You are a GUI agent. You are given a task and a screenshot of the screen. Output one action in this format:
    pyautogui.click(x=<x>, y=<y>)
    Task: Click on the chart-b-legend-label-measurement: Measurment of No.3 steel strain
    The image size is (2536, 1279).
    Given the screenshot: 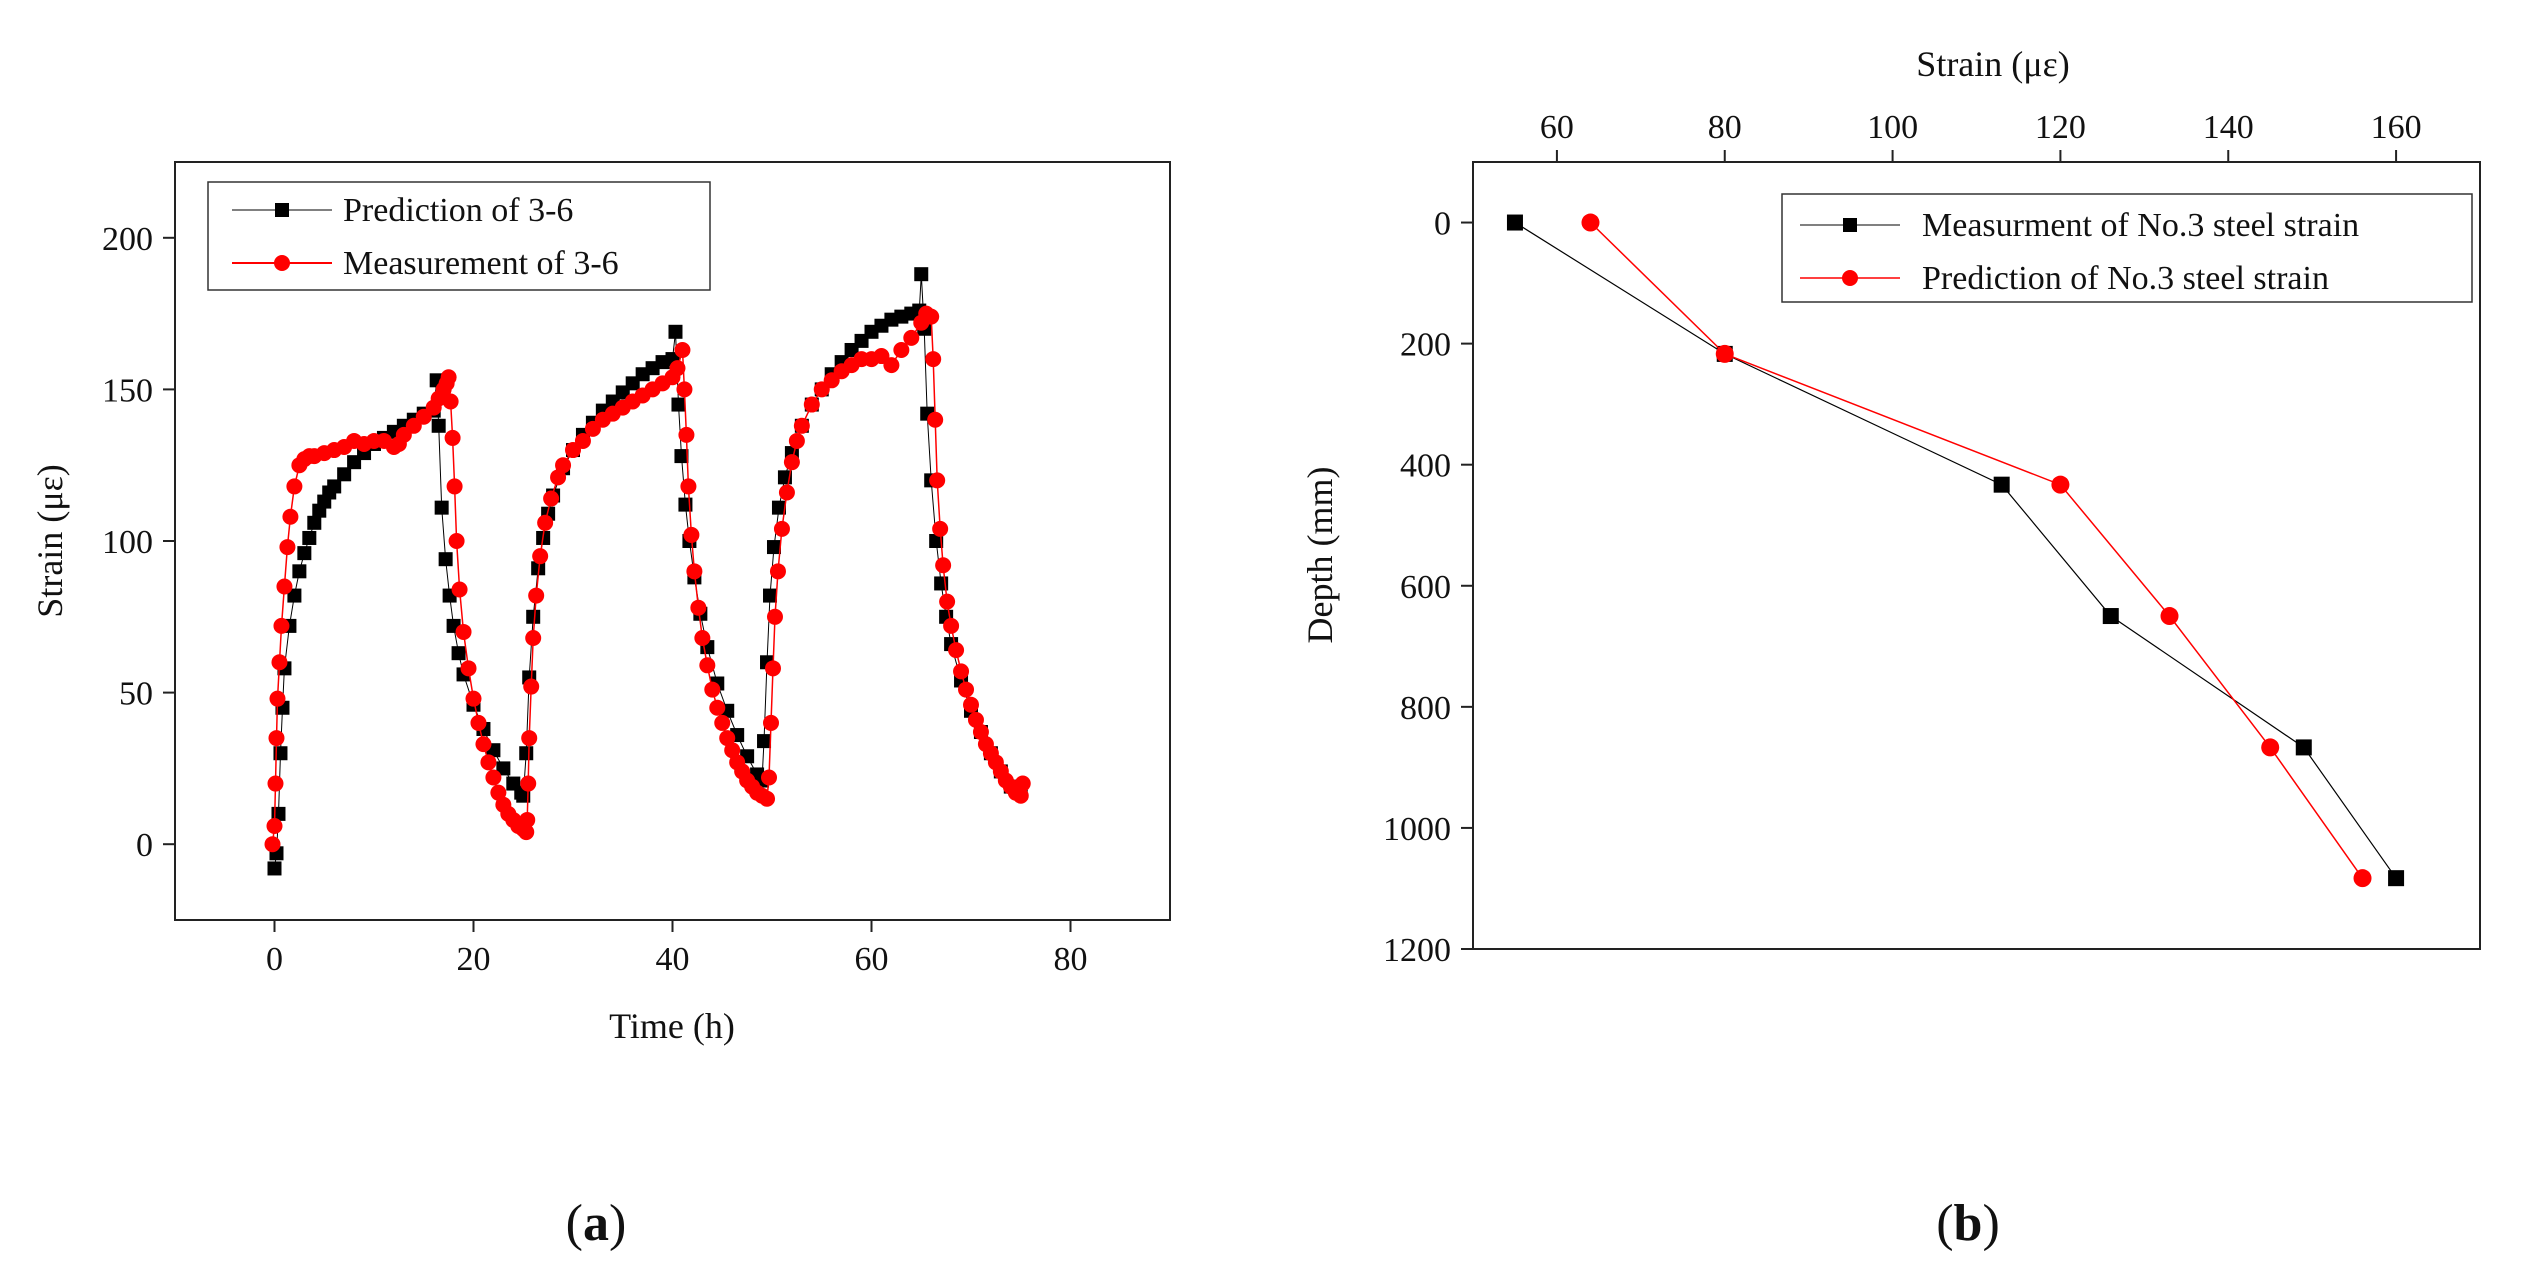 What is the action you would take?
    pyautogui.click(x=2140, y=225)
    